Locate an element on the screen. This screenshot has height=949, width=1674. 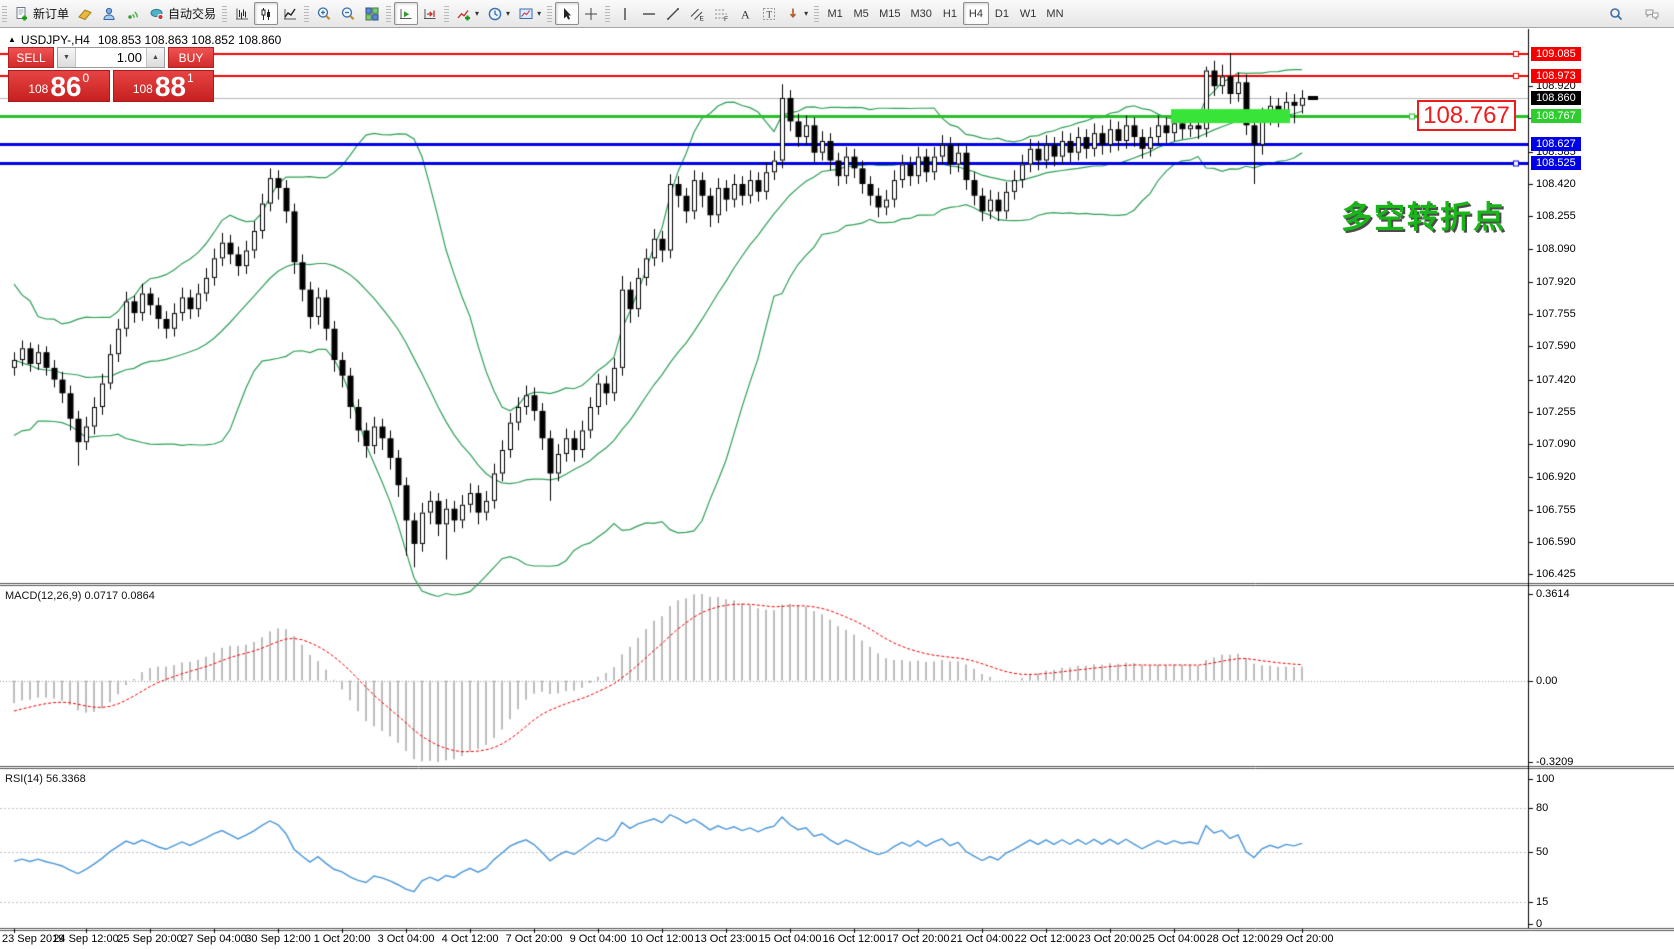
chat-button is located at coordinates (1652, 13).